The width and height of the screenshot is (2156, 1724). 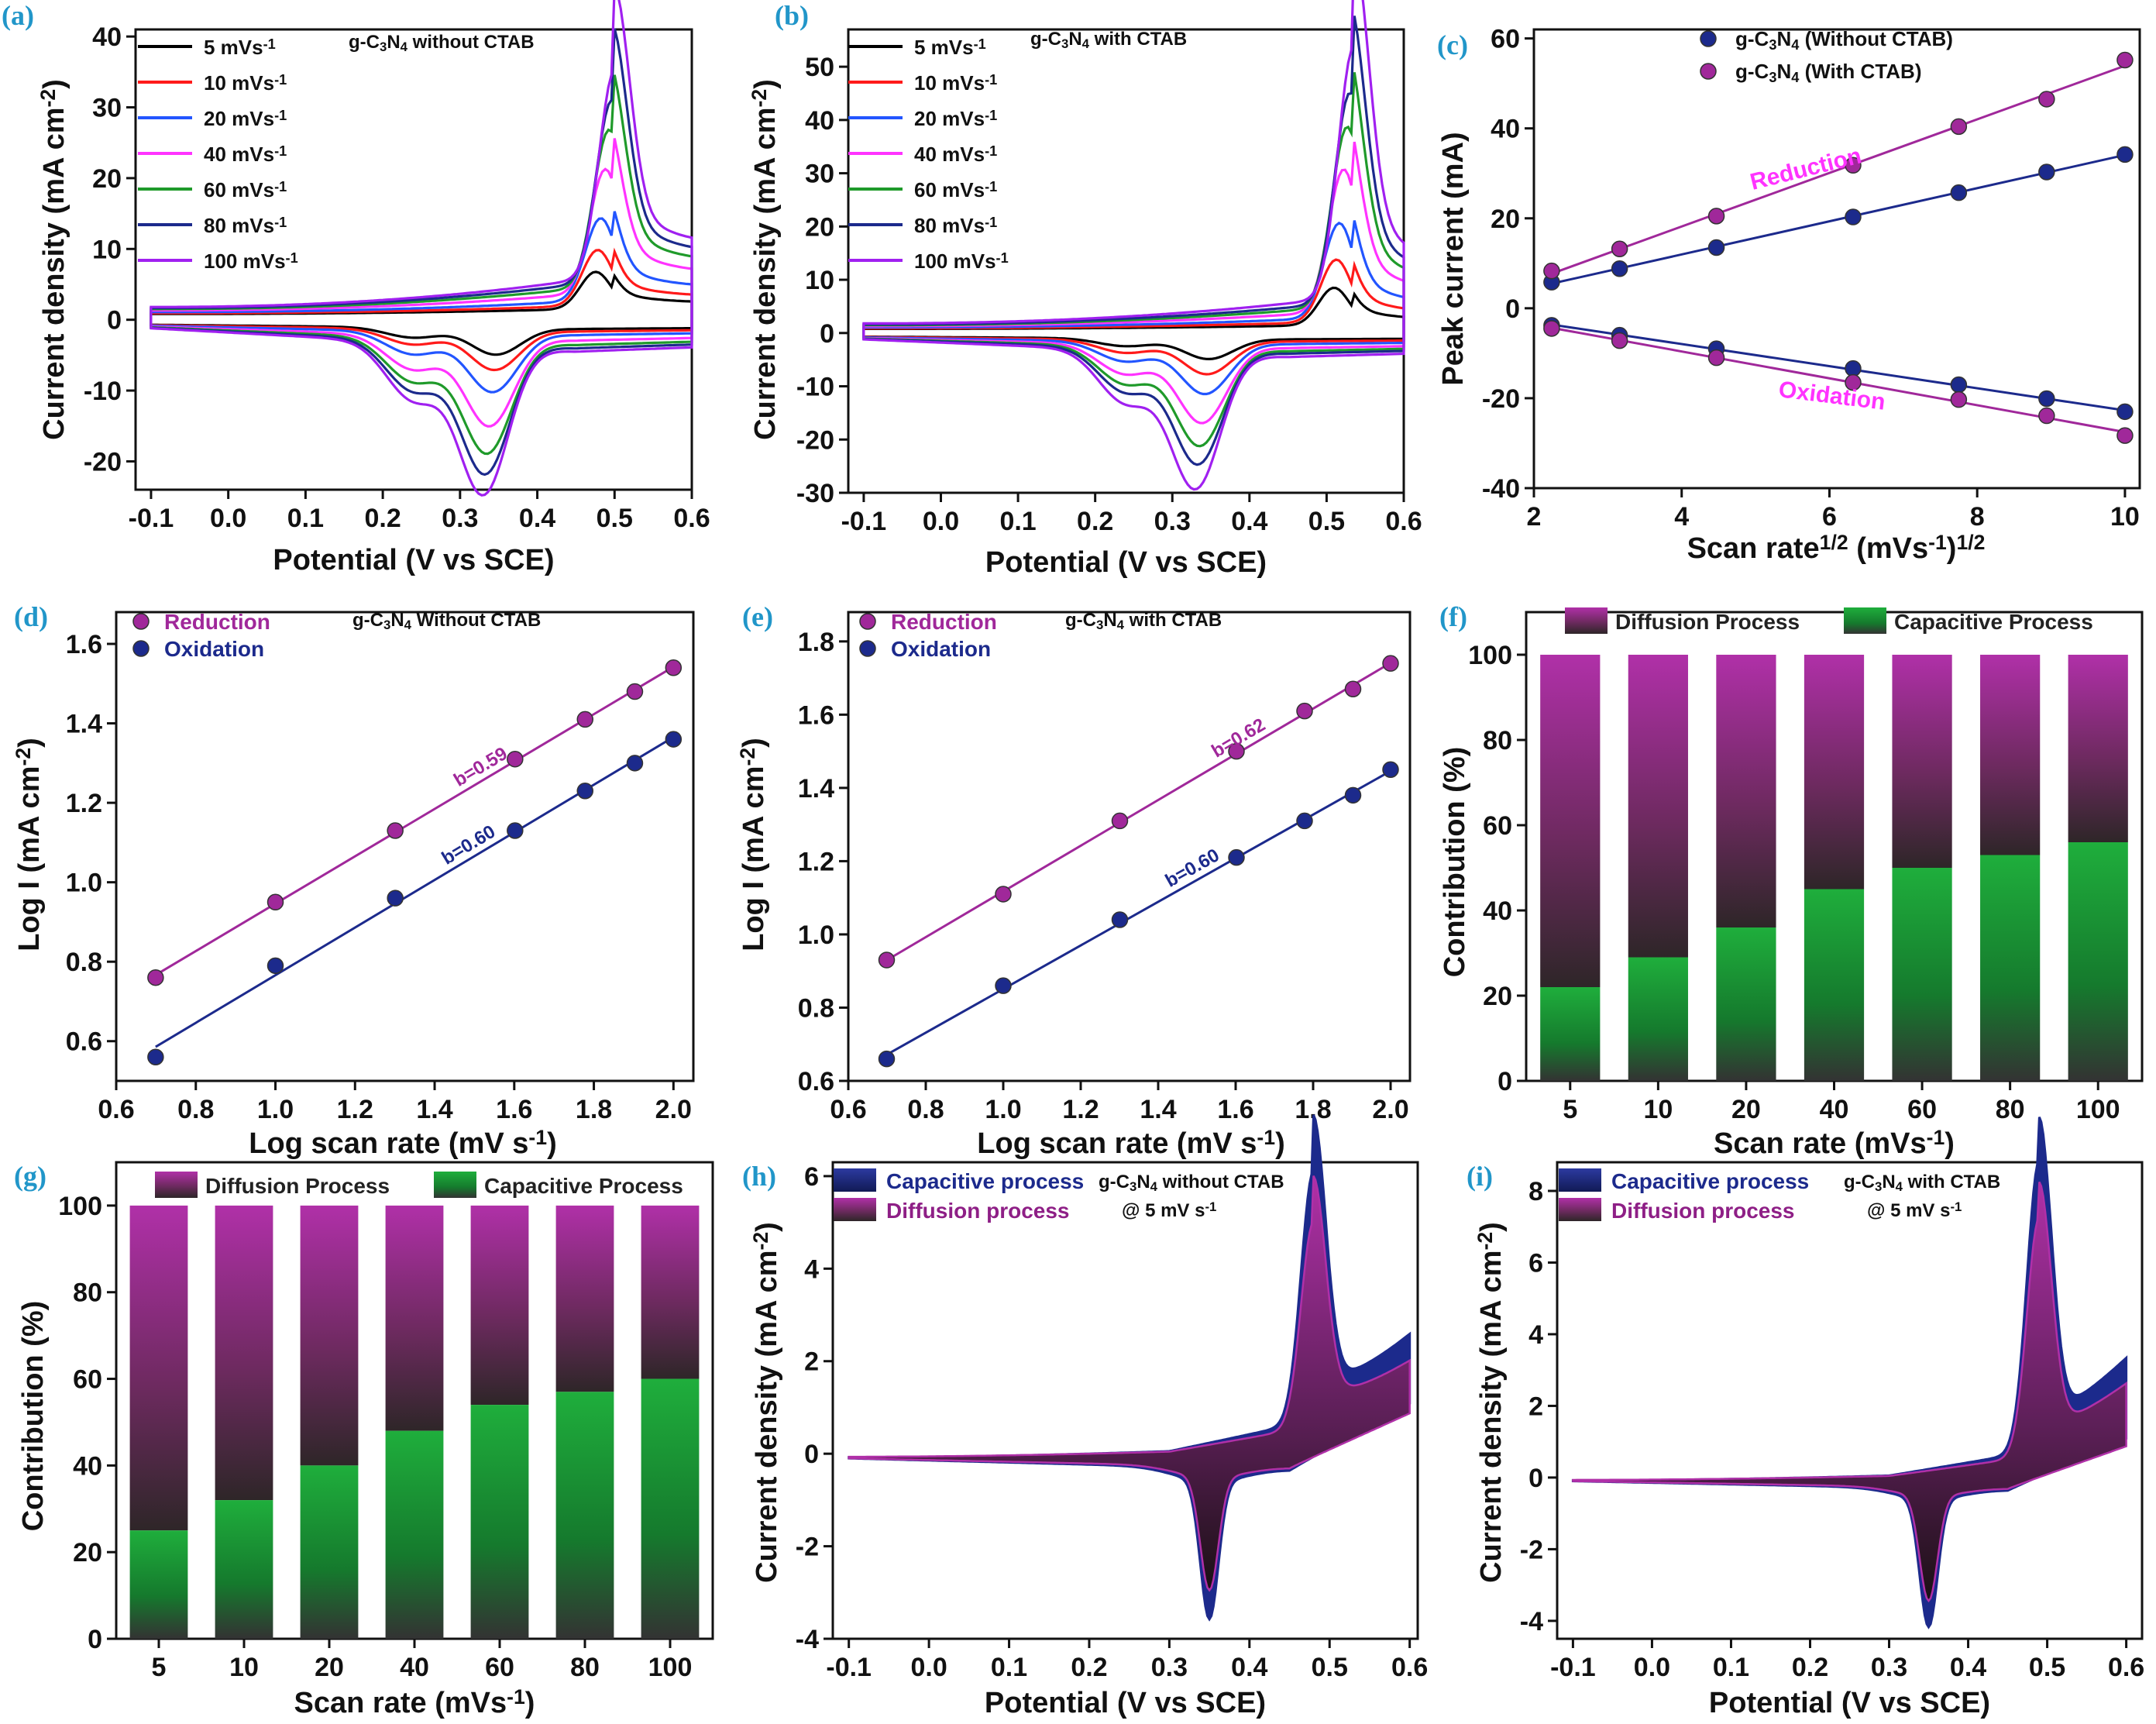 What do you see at coordinates (245, 225) in the screenshot?
I see `legend-label-a: 80 mVs-1` at bounding box center [245, 225].